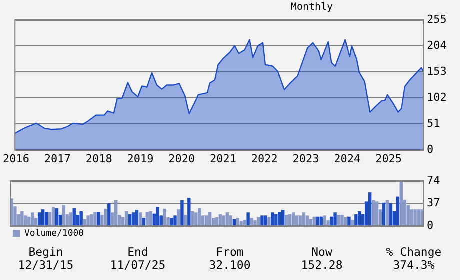  What do you see at coordinates (348, 159) in the screenshot?
I see `x-tick-label: 2024` at bounding box center [348, 159].